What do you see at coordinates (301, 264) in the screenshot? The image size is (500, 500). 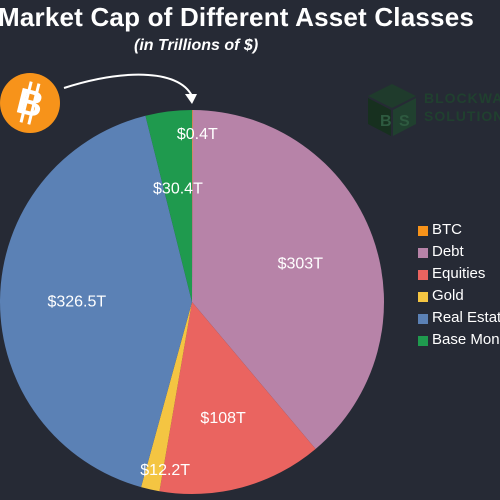 I see `pie-label-debt: $303T` at bounding box center [301, 264].